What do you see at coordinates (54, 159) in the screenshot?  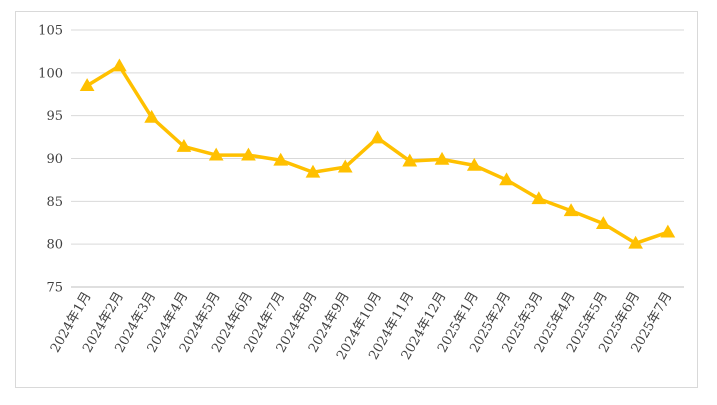 I see `y-tick-label: 90` at bounding box center [54, 159].